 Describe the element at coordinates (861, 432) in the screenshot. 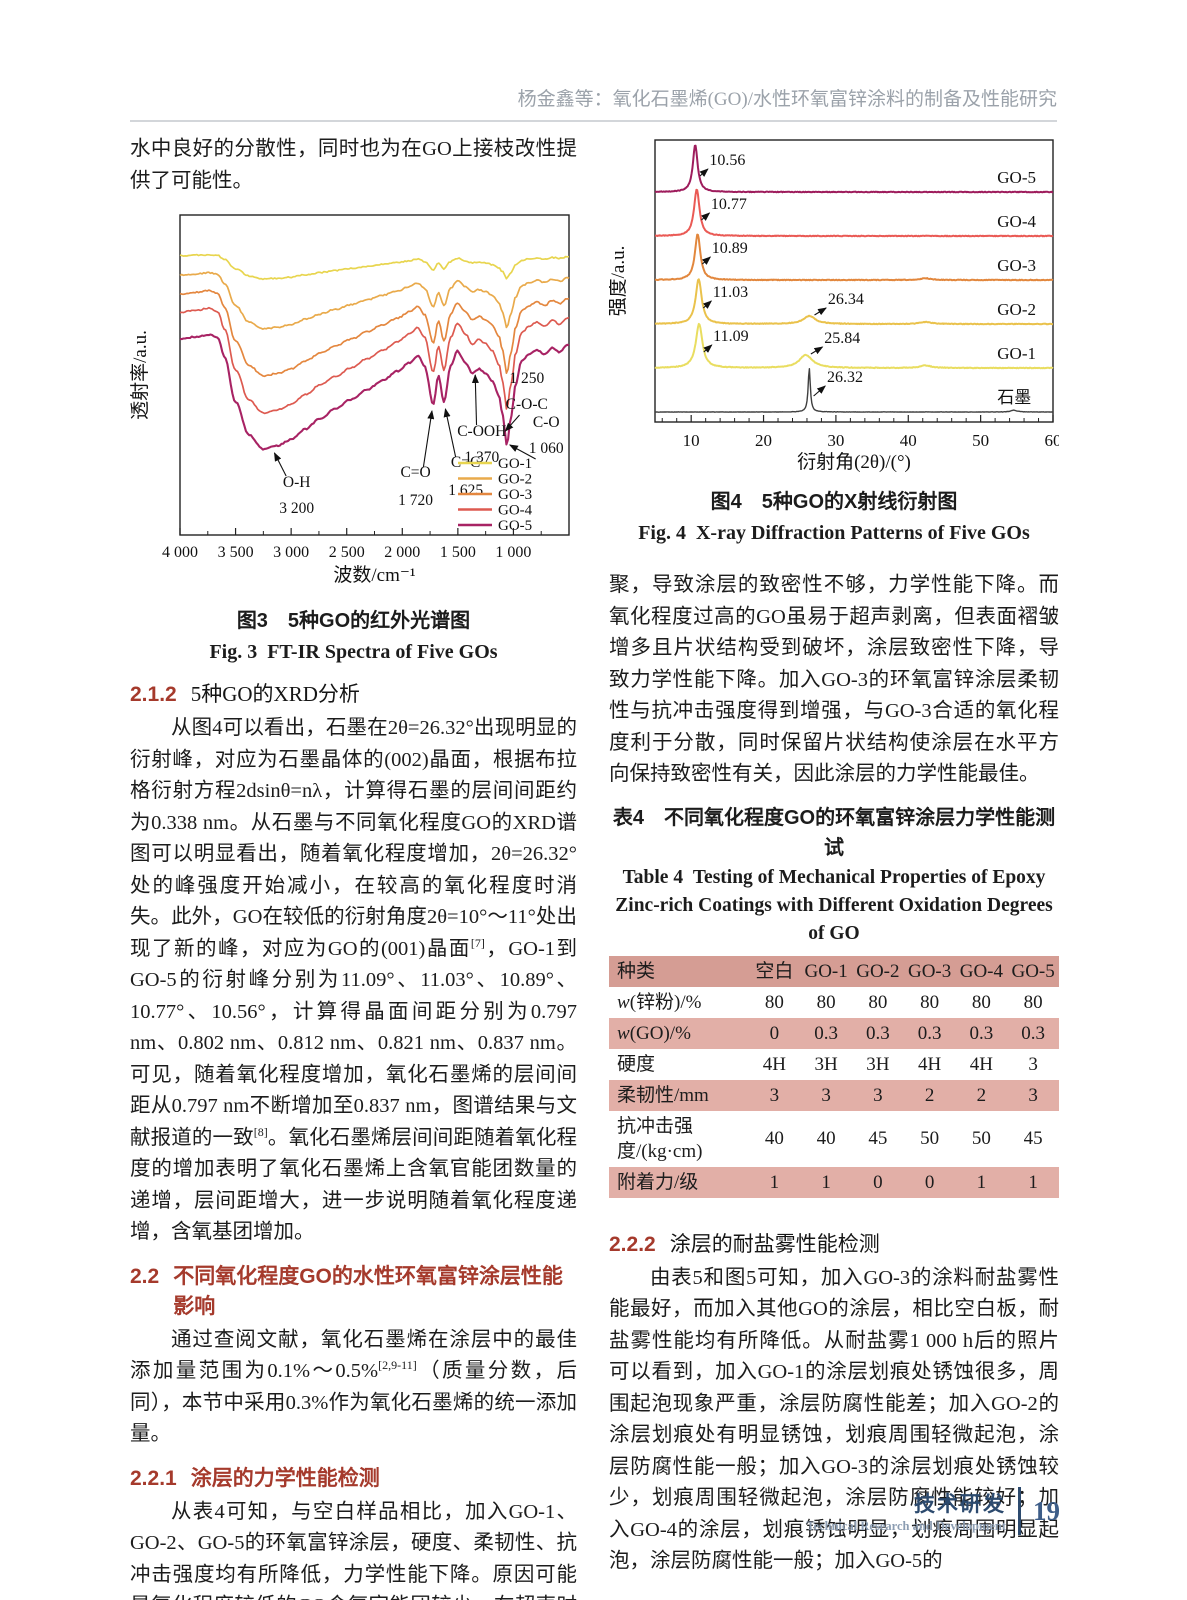

I see `xrd-x-axis: 10 20 30 40 50 60` at that location.